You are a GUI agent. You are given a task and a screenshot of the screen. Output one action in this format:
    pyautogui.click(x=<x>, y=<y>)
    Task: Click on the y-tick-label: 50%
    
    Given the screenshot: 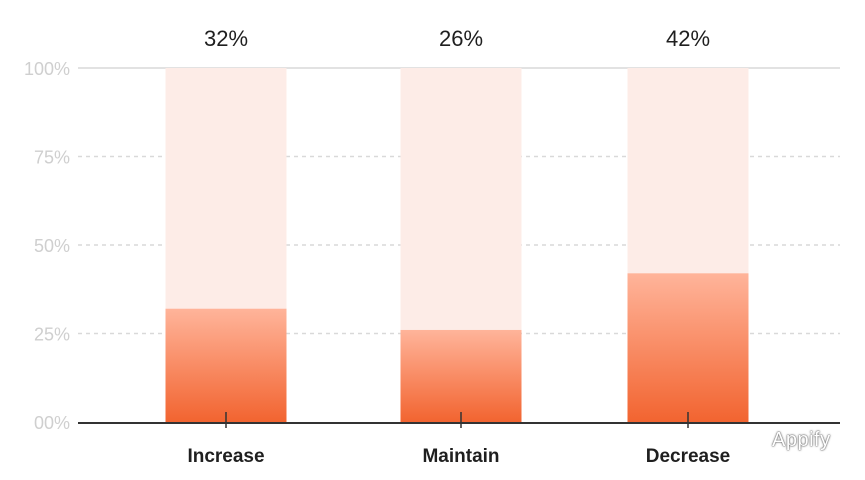 What is the action you would take?
    pyautogui.click(x=52, y=246)
    